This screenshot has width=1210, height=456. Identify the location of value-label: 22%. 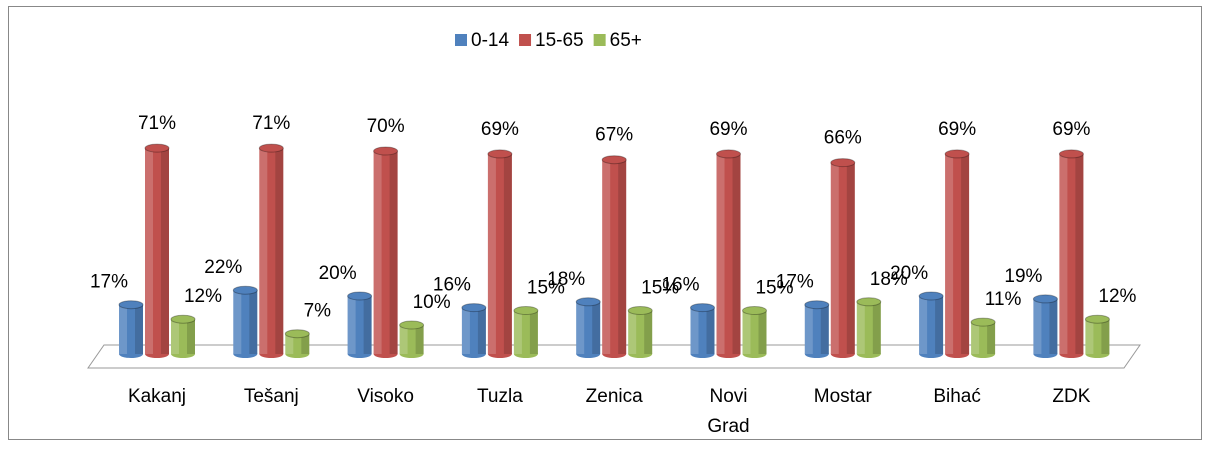
(223, 267).